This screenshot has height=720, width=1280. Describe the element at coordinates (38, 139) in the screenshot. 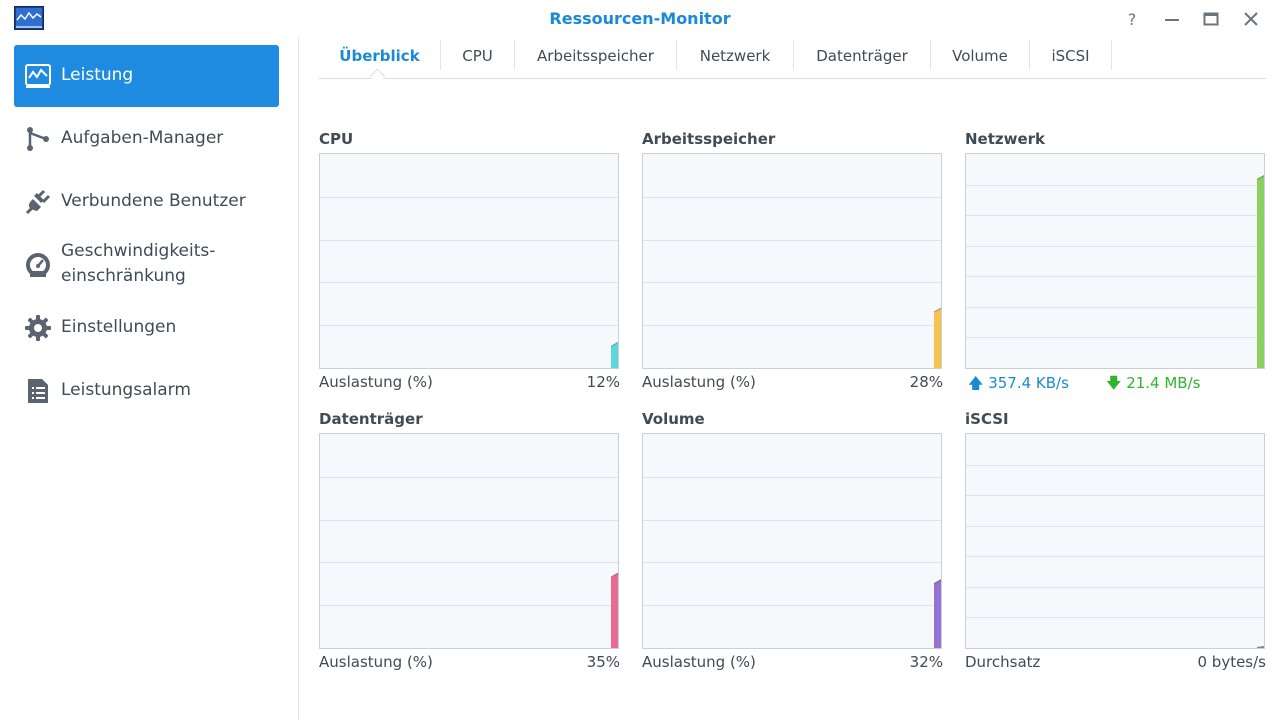

I see `task-manager-icon` at that location.